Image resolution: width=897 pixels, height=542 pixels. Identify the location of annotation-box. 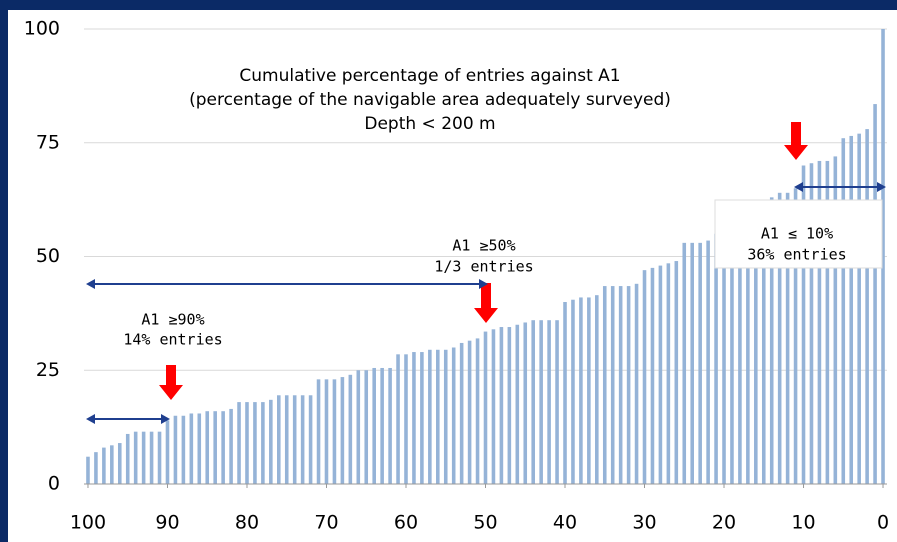
(798, 234).